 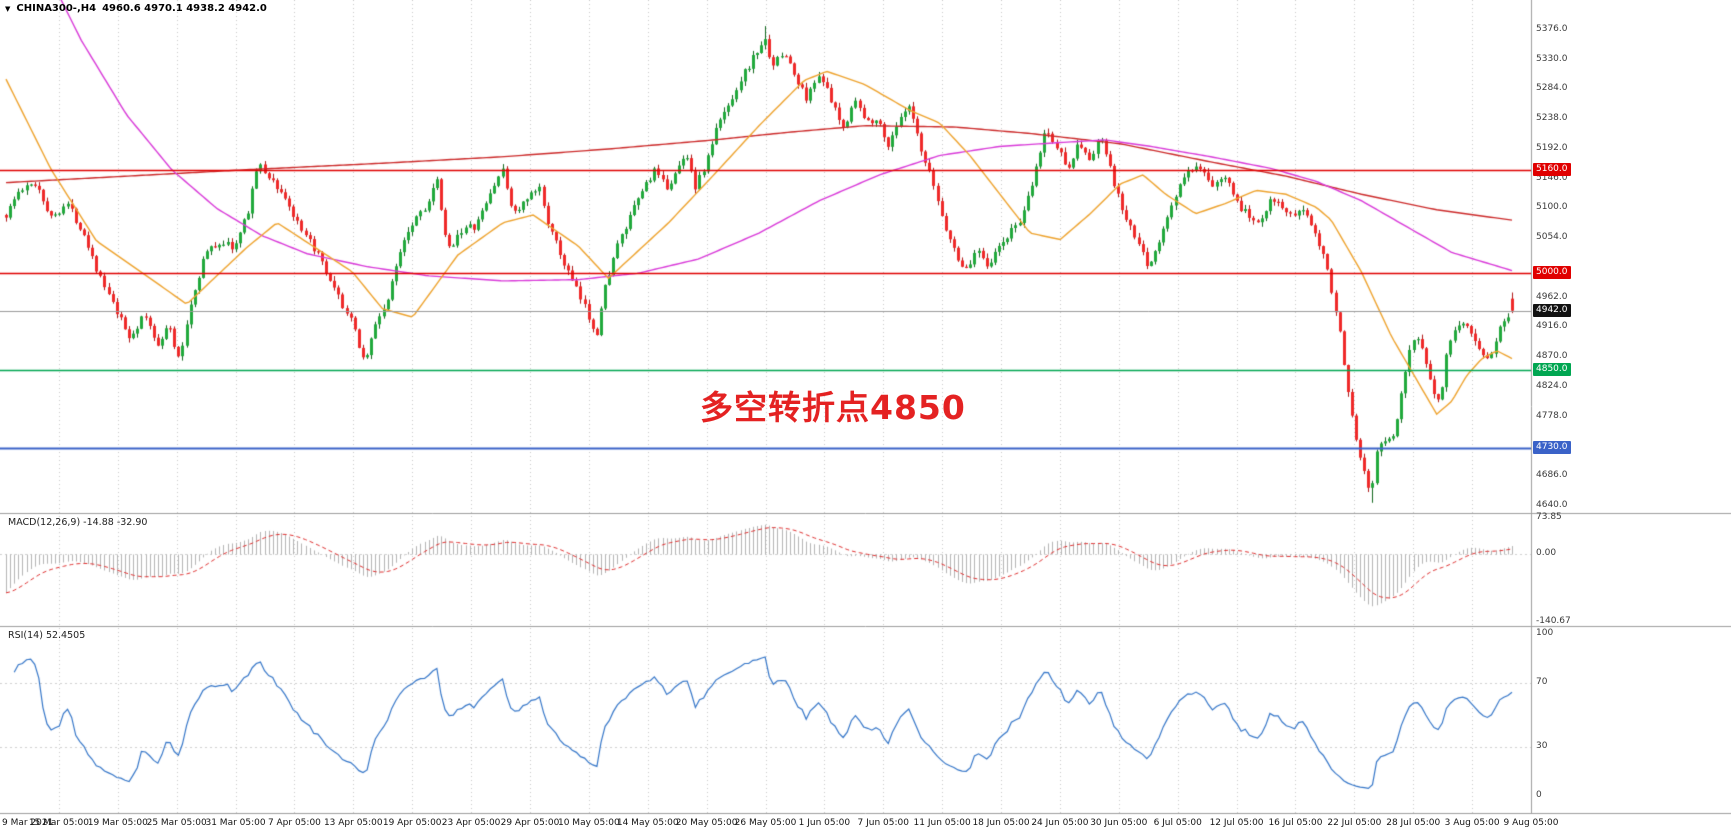 I want to click on price-tick-label: 5054.0, so click(x=1552, y=237).